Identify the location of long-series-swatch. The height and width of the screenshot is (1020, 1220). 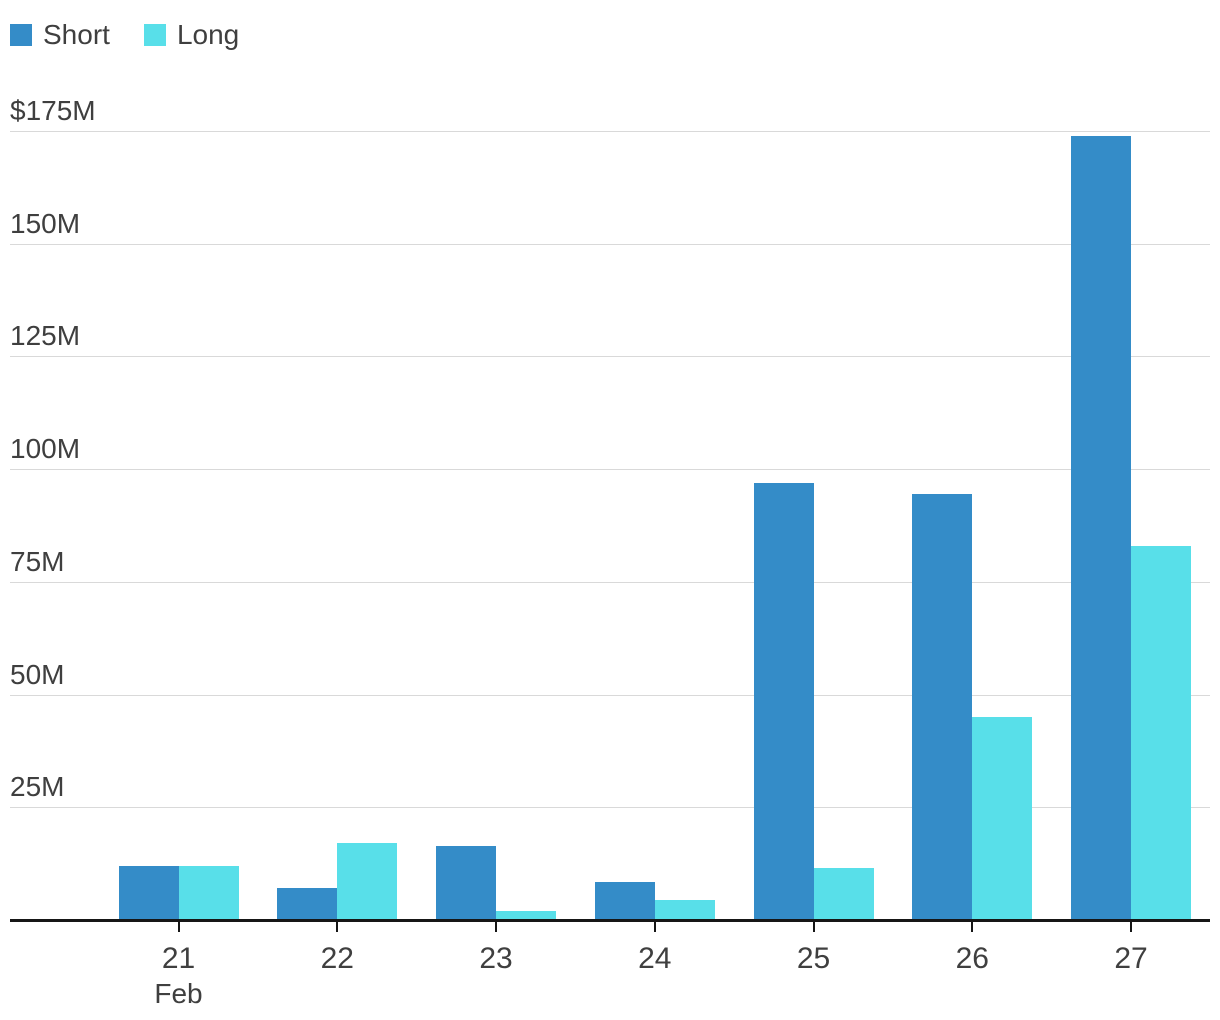
(154, 35).